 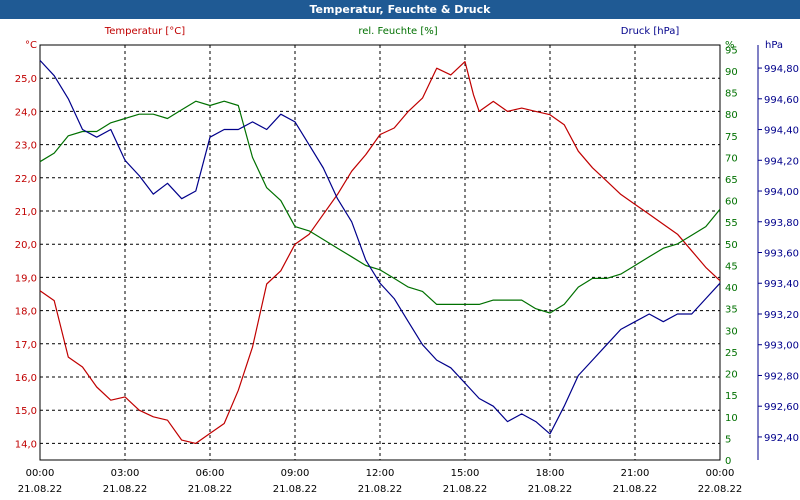 What do you see at coordinates (295, 473) in the screenshot?
I see `x-tick-time: 09:00` at bounding box center [295, 473].